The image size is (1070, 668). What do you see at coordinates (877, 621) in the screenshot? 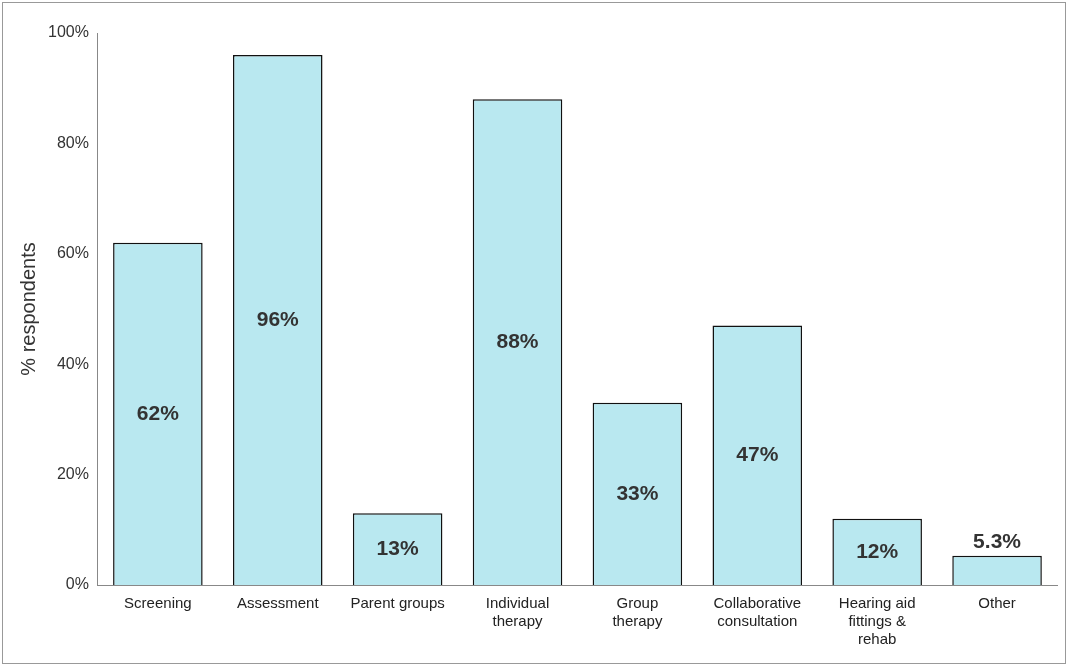
I see `x-tick-label: Hearing aid fittings & rehab` at bounding box center [877, 621].